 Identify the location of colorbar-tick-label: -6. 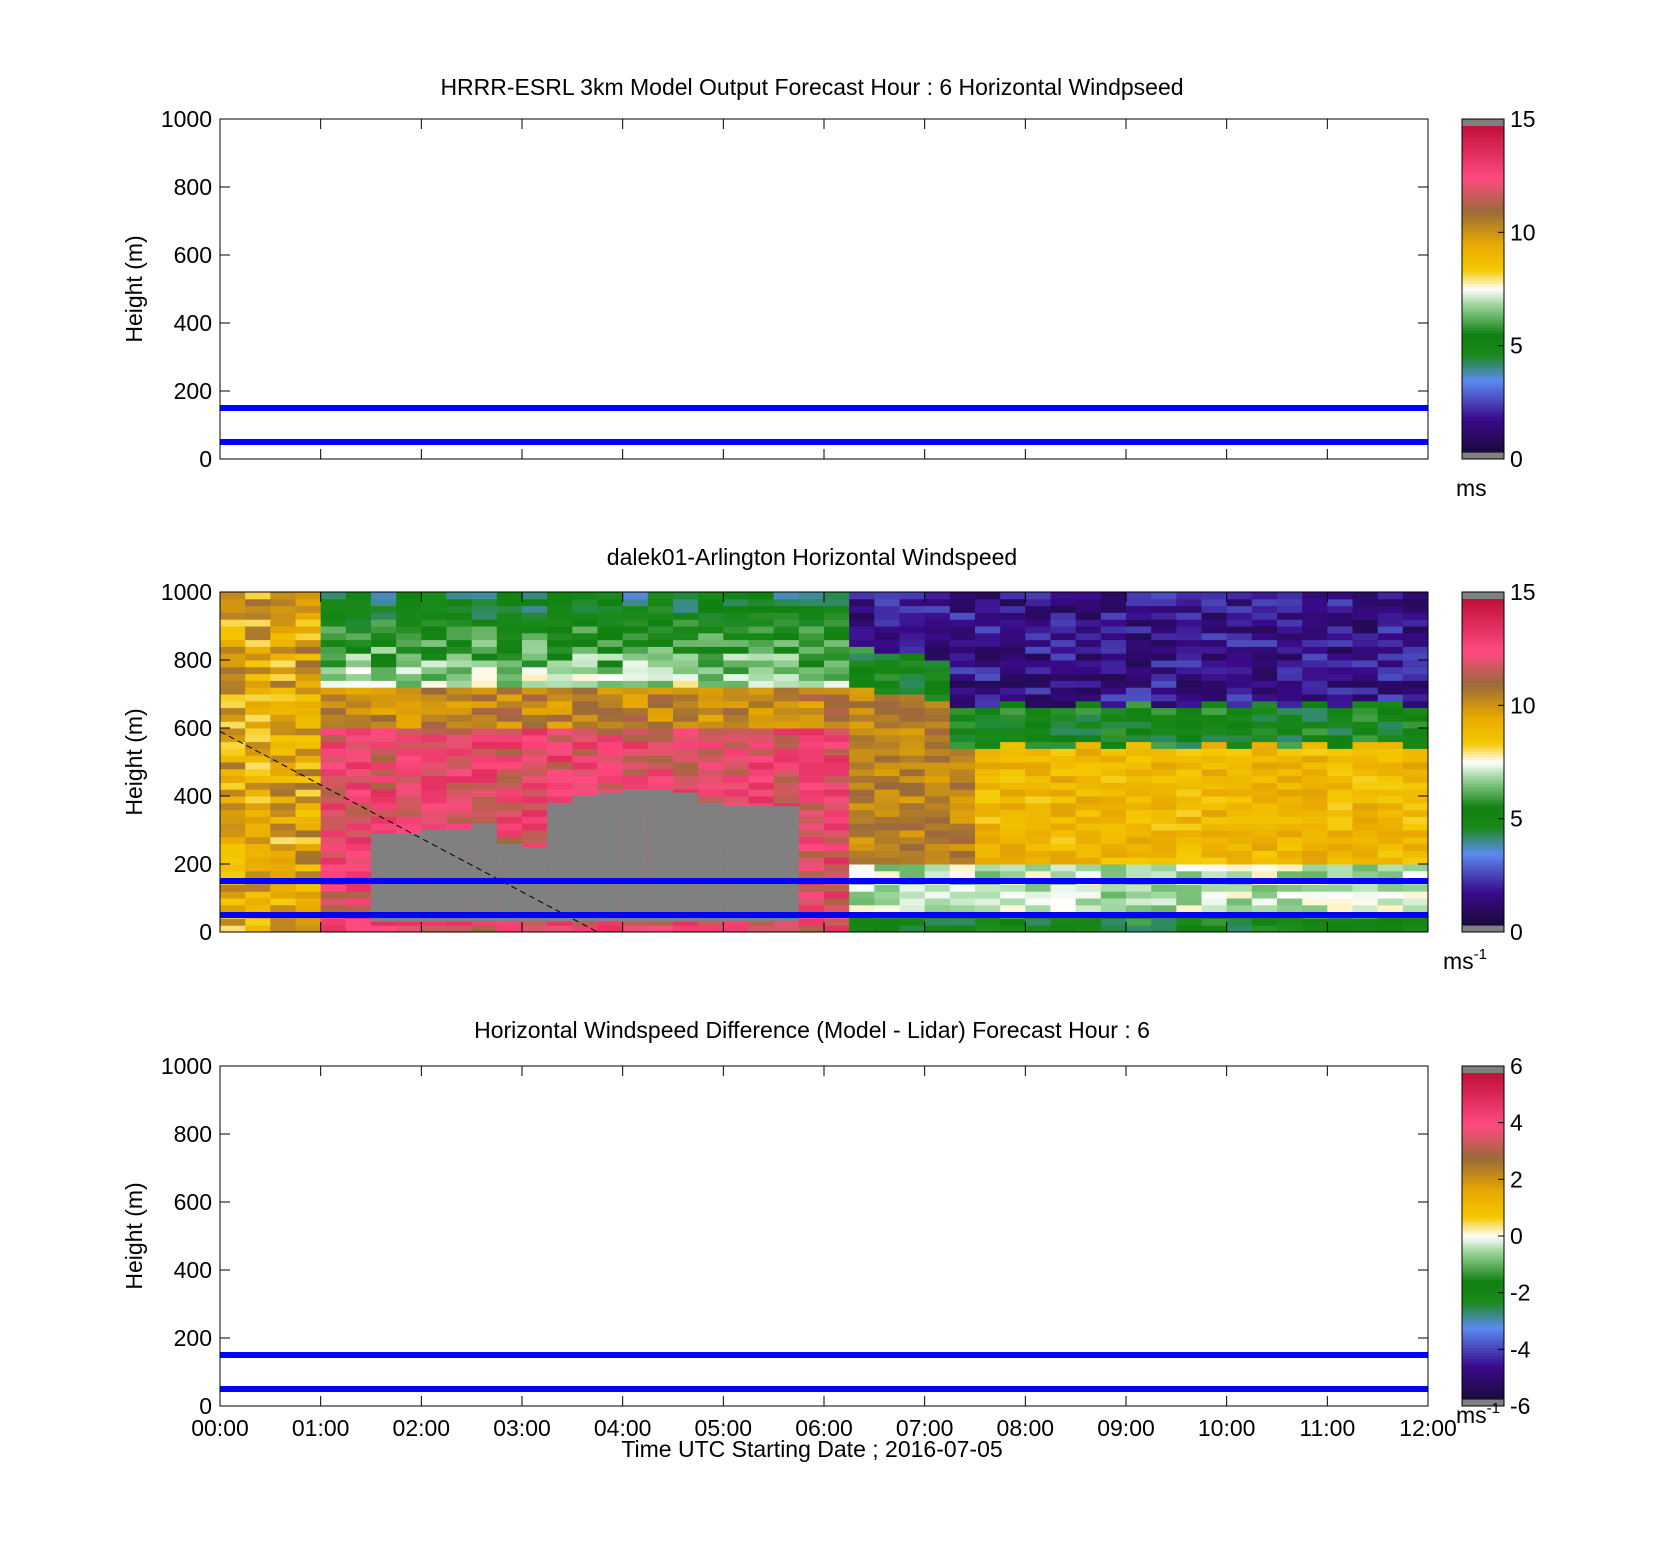
(1520, 1406).